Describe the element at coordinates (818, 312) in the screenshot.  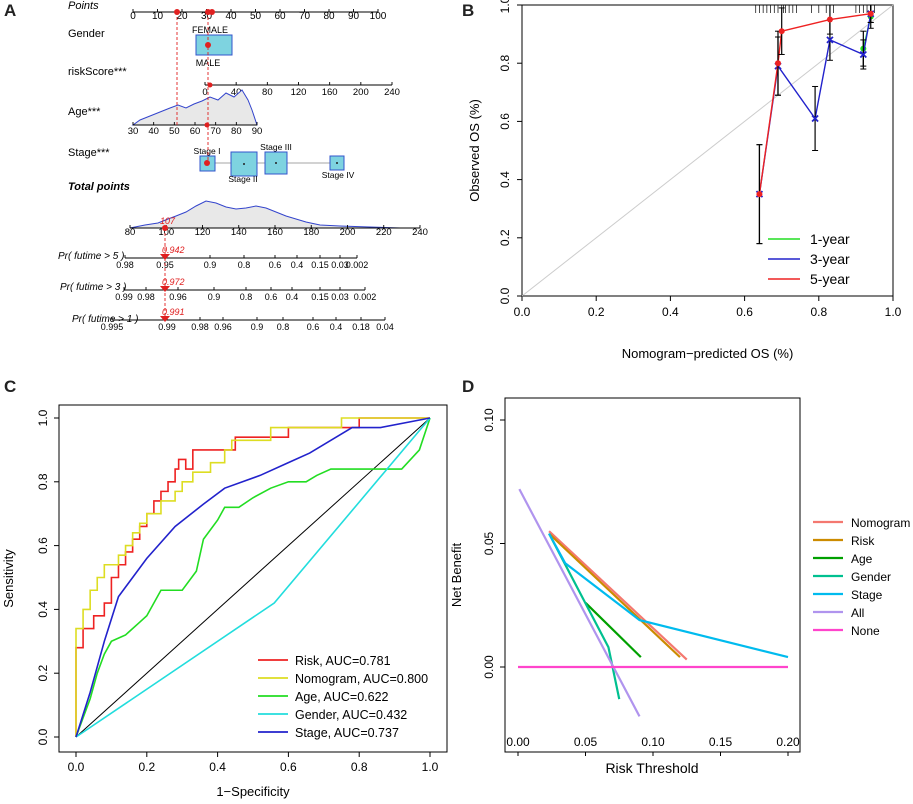
I see `x-tick-label: 0.8` at that location.